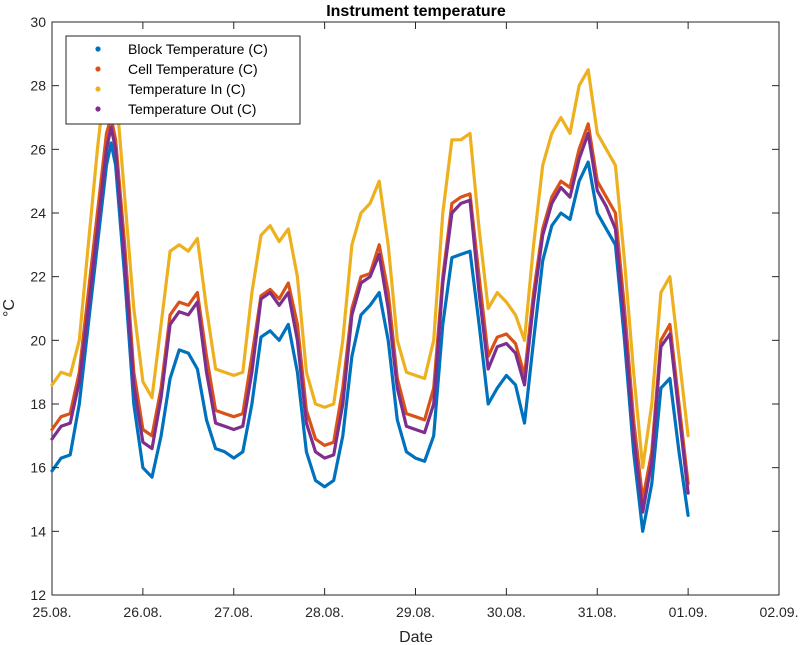 This screenshot has height=645, width=800. What do you see at coordinates (38, 468) in the screenshot?
I see `y-tick-label: 16` at bounding box center [38, 468].